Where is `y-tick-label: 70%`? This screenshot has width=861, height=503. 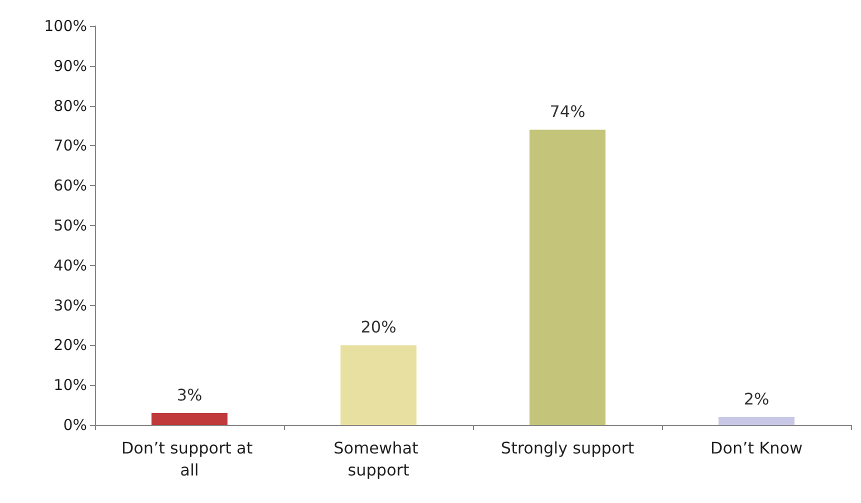 y-tick-label: 70% is located at coordinates (70, 145).